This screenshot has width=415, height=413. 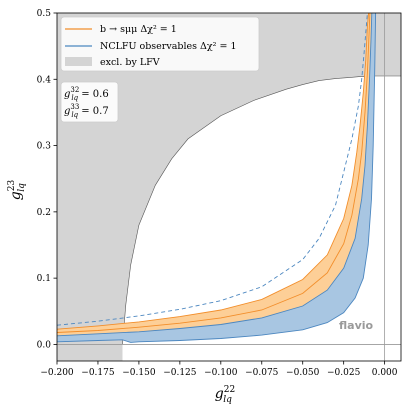 I want to click on y-tick-label: 0.3, so click(x=44, y=147).